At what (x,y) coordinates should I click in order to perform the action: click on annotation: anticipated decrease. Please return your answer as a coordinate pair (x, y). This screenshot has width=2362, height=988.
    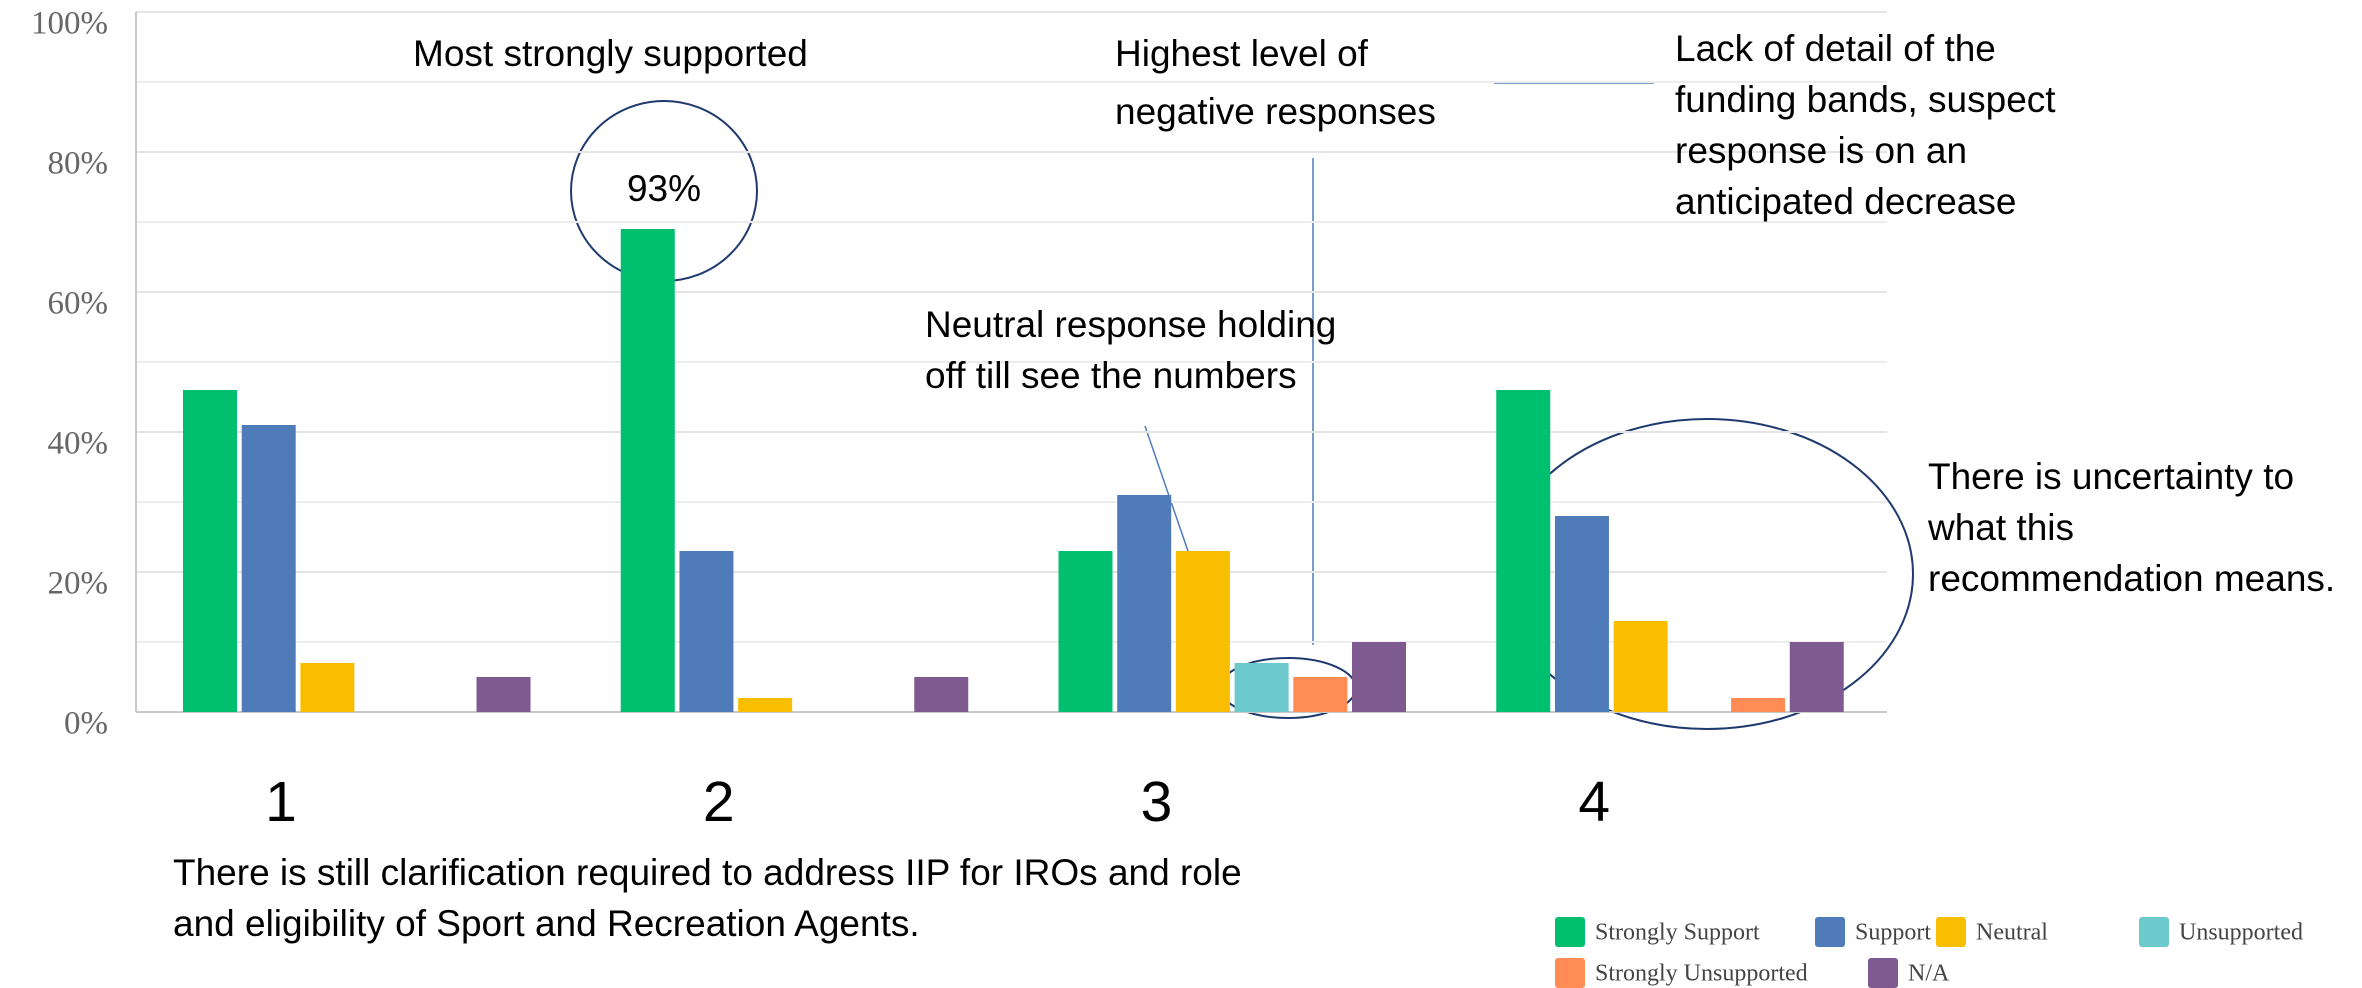
    Looking at the image, I should click on (1845, 201).